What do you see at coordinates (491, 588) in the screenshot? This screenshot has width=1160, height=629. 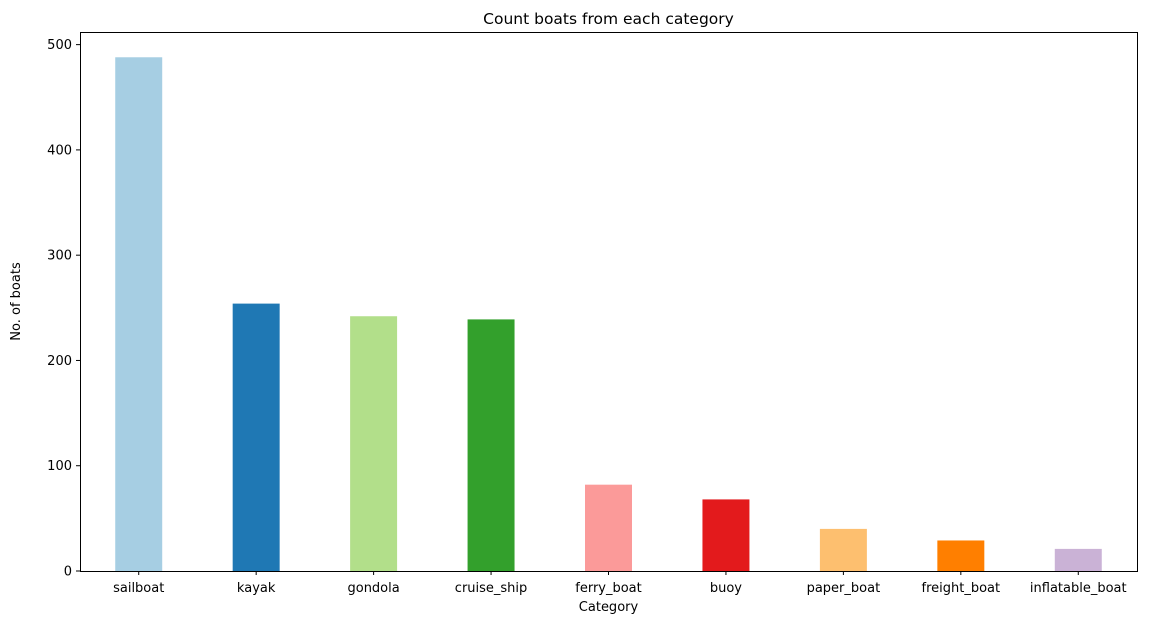 I see `x-tick-label: cruise_ship` at bounding box center [491, 588].